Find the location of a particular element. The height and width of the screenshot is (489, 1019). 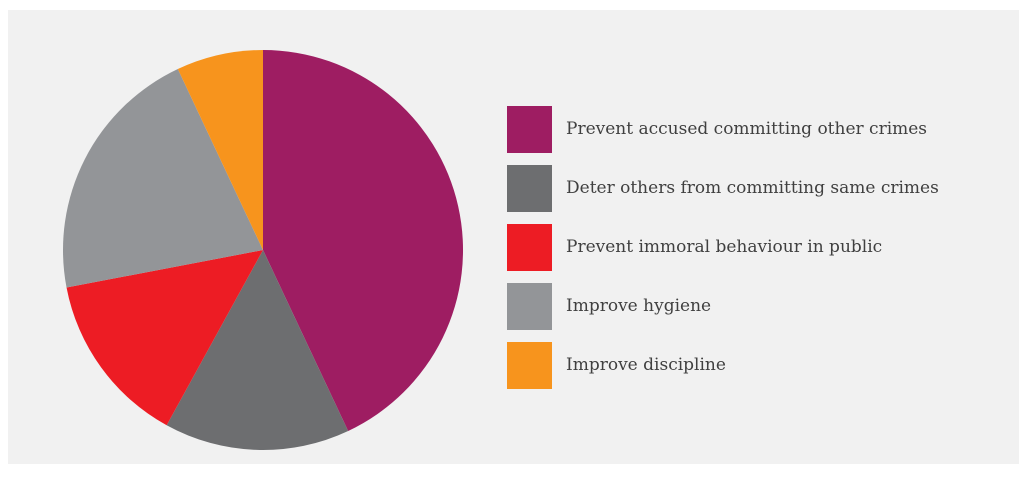

legend-item: Prevent immoral behaviour in public is located at coordinates (757, 247).